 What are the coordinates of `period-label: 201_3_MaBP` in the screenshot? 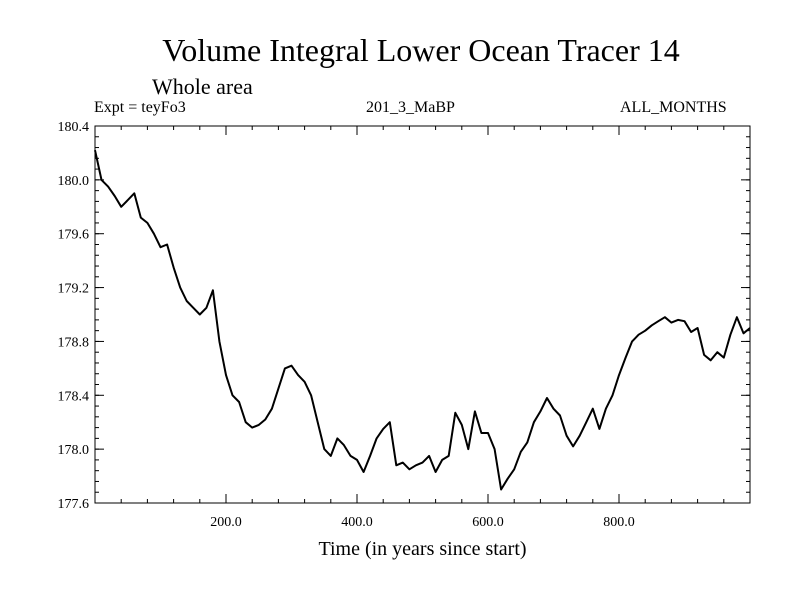 It's located at (410, 107).